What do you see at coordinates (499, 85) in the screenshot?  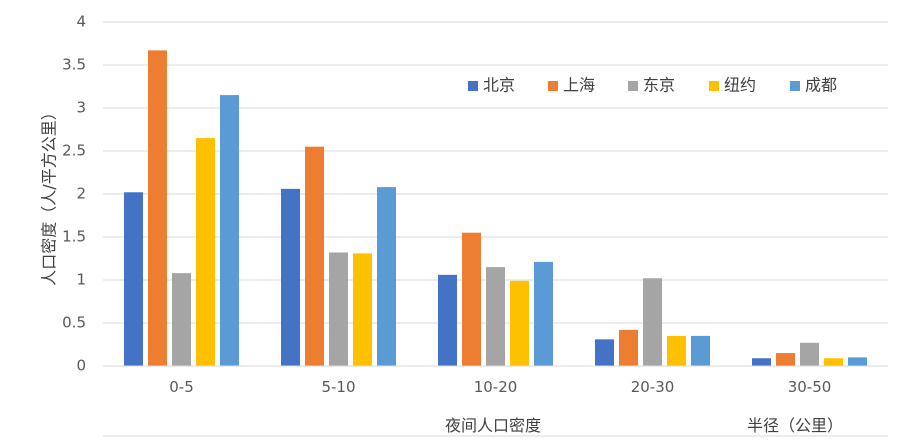 I see `legend-label: 北京` at bounding box center [499, 85].